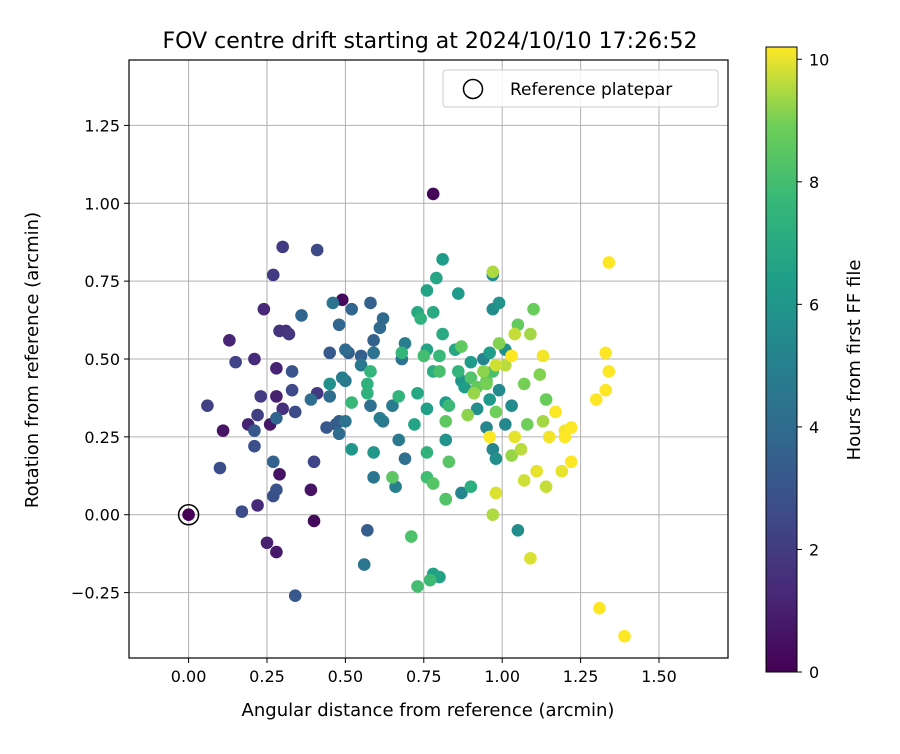 The height and width of the screenshot is (754, 900). I want to click on colorbar-ticks: 0 2 4 6 8 10, so click(813, 366).